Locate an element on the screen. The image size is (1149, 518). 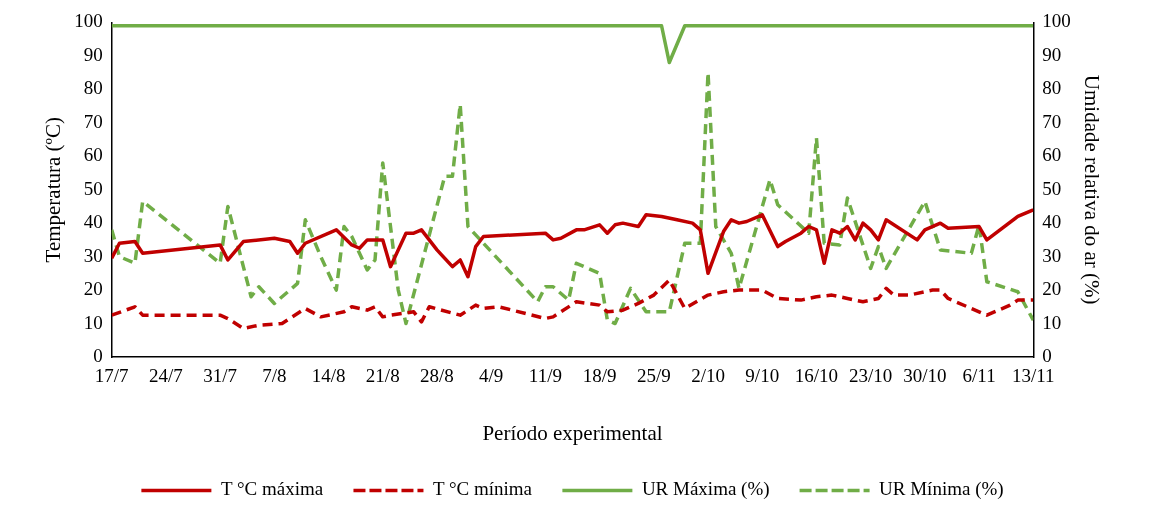
y-axis-title: Temperatura (ºC) is located at coordinates (53, 189).